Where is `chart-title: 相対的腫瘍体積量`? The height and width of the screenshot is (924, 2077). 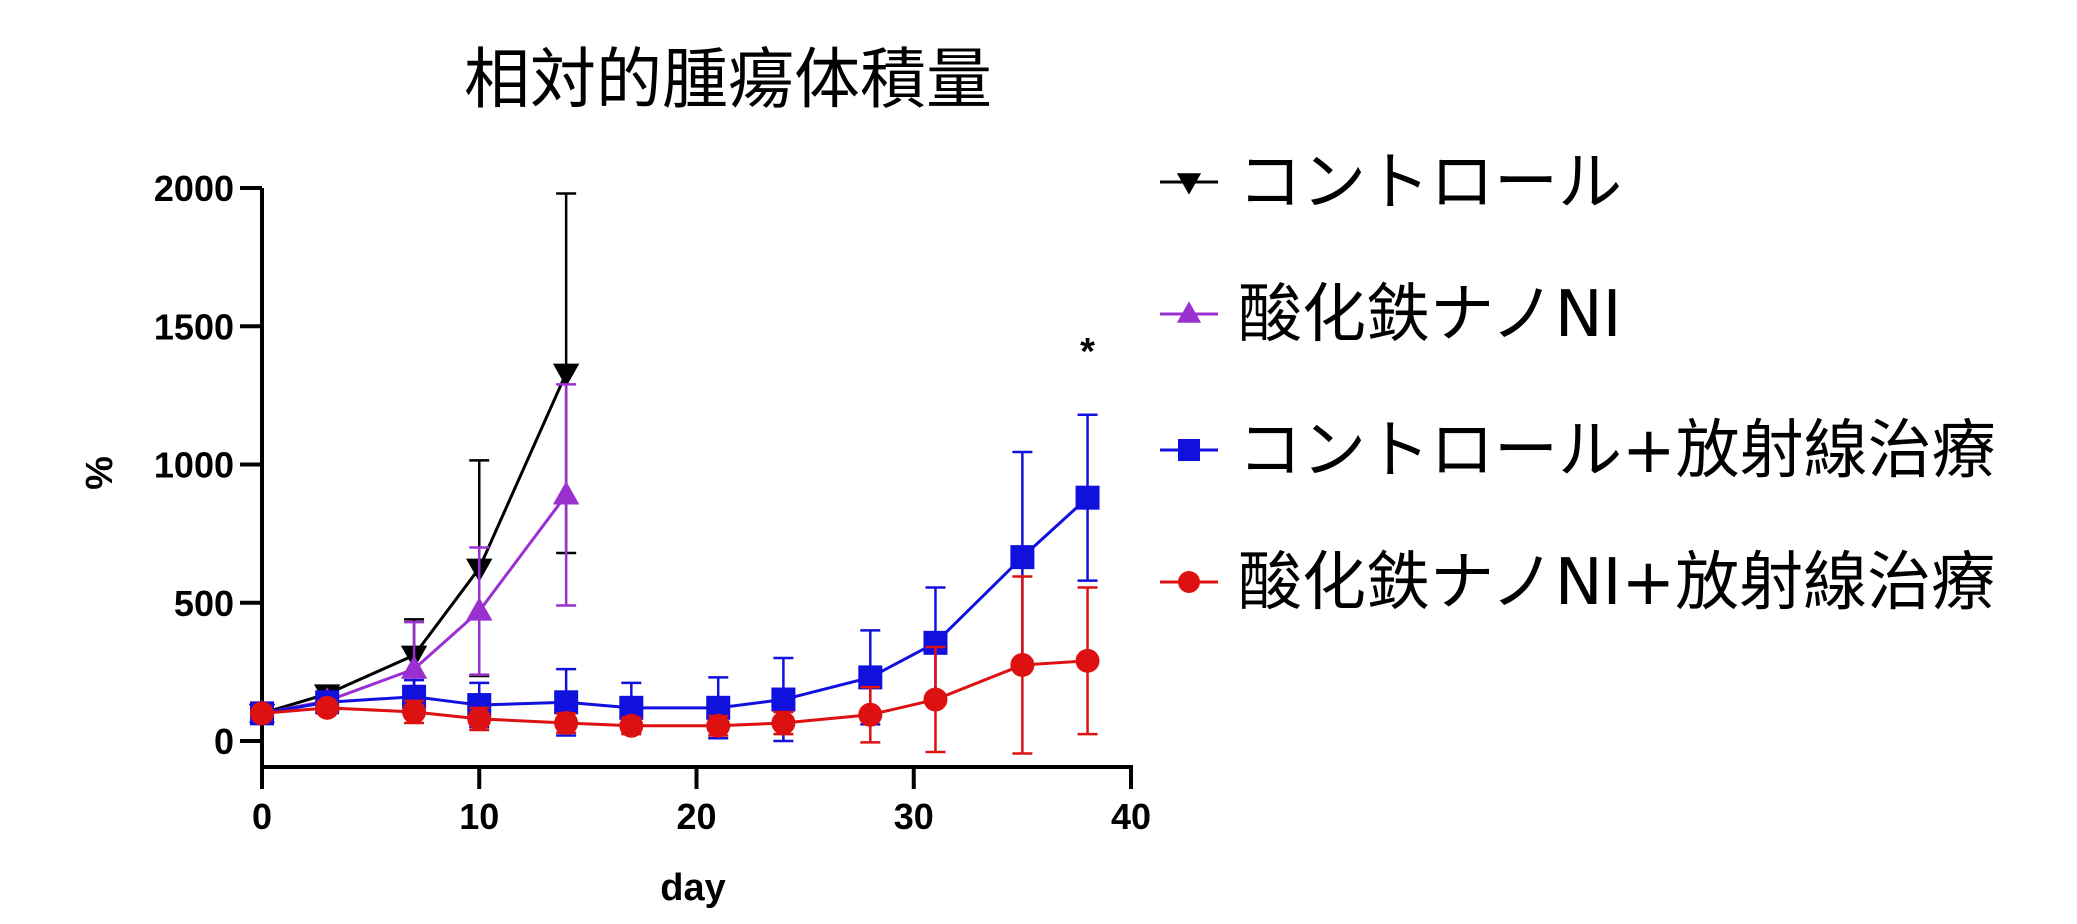 chart-title: 相対的腫瘍体積量 is located at coordinates (728, 79).